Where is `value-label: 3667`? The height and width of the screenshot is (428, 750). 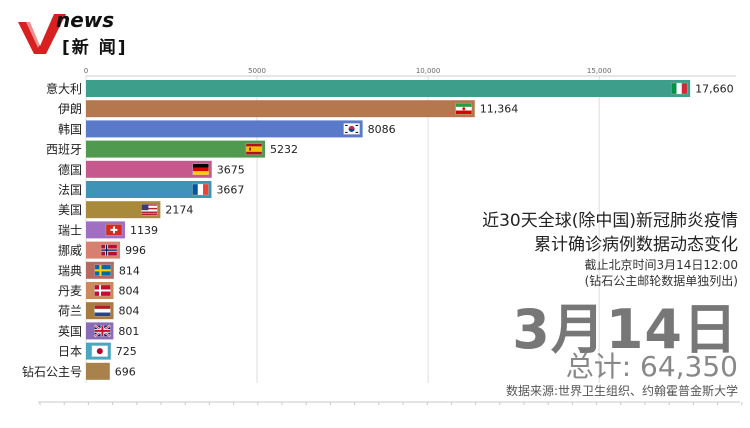 value-label: 3667 is located at coordinates (230, 190).